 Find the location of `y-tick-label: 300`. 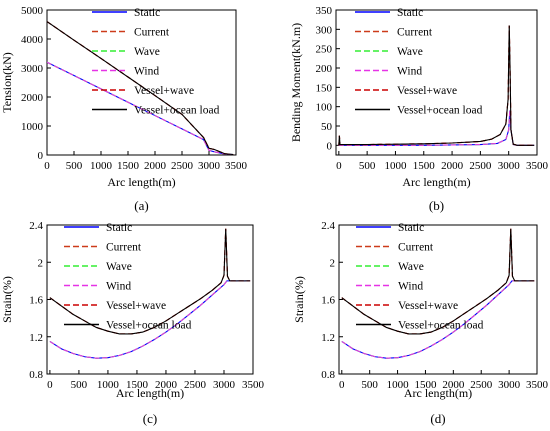

y-tick-label: 300 is located at coordinates (324, 30).